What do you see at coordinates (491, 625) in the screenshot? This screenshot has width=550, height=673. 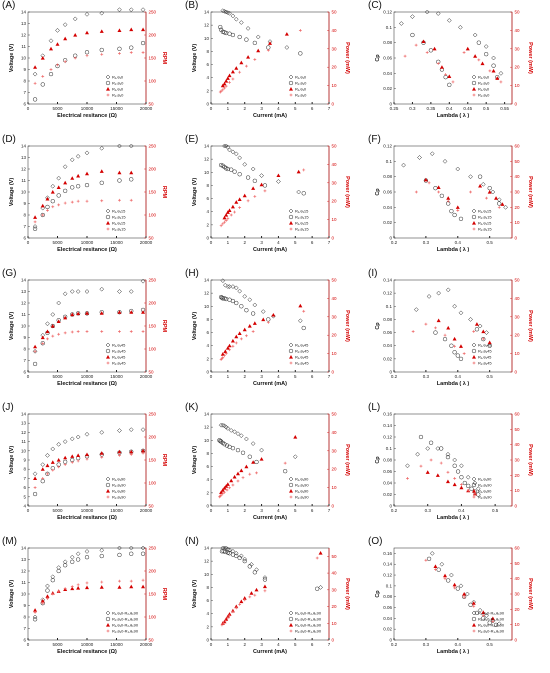 I see `legend-label: R₁,θ₁0-R₂,θ₁90` at bounding box center [491, 625].